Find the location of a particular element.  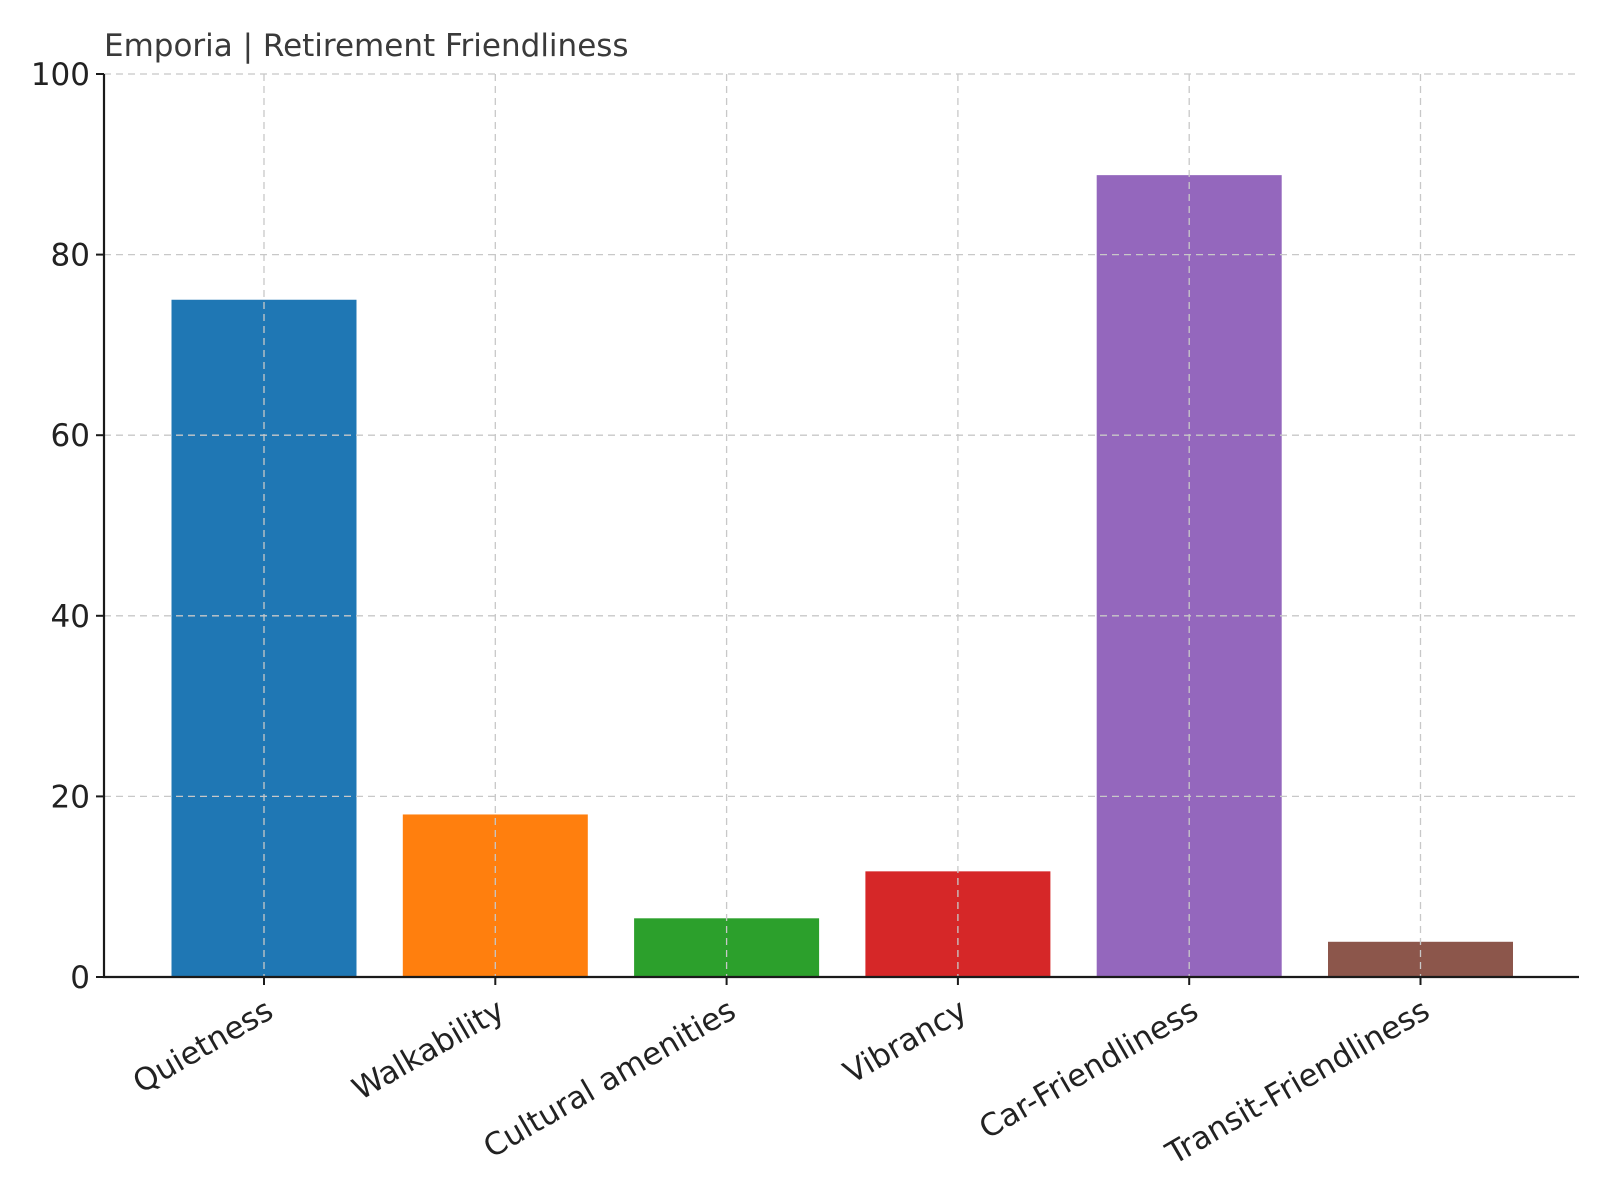

y-tick-label: 20 is located at coordinates (70, 797).